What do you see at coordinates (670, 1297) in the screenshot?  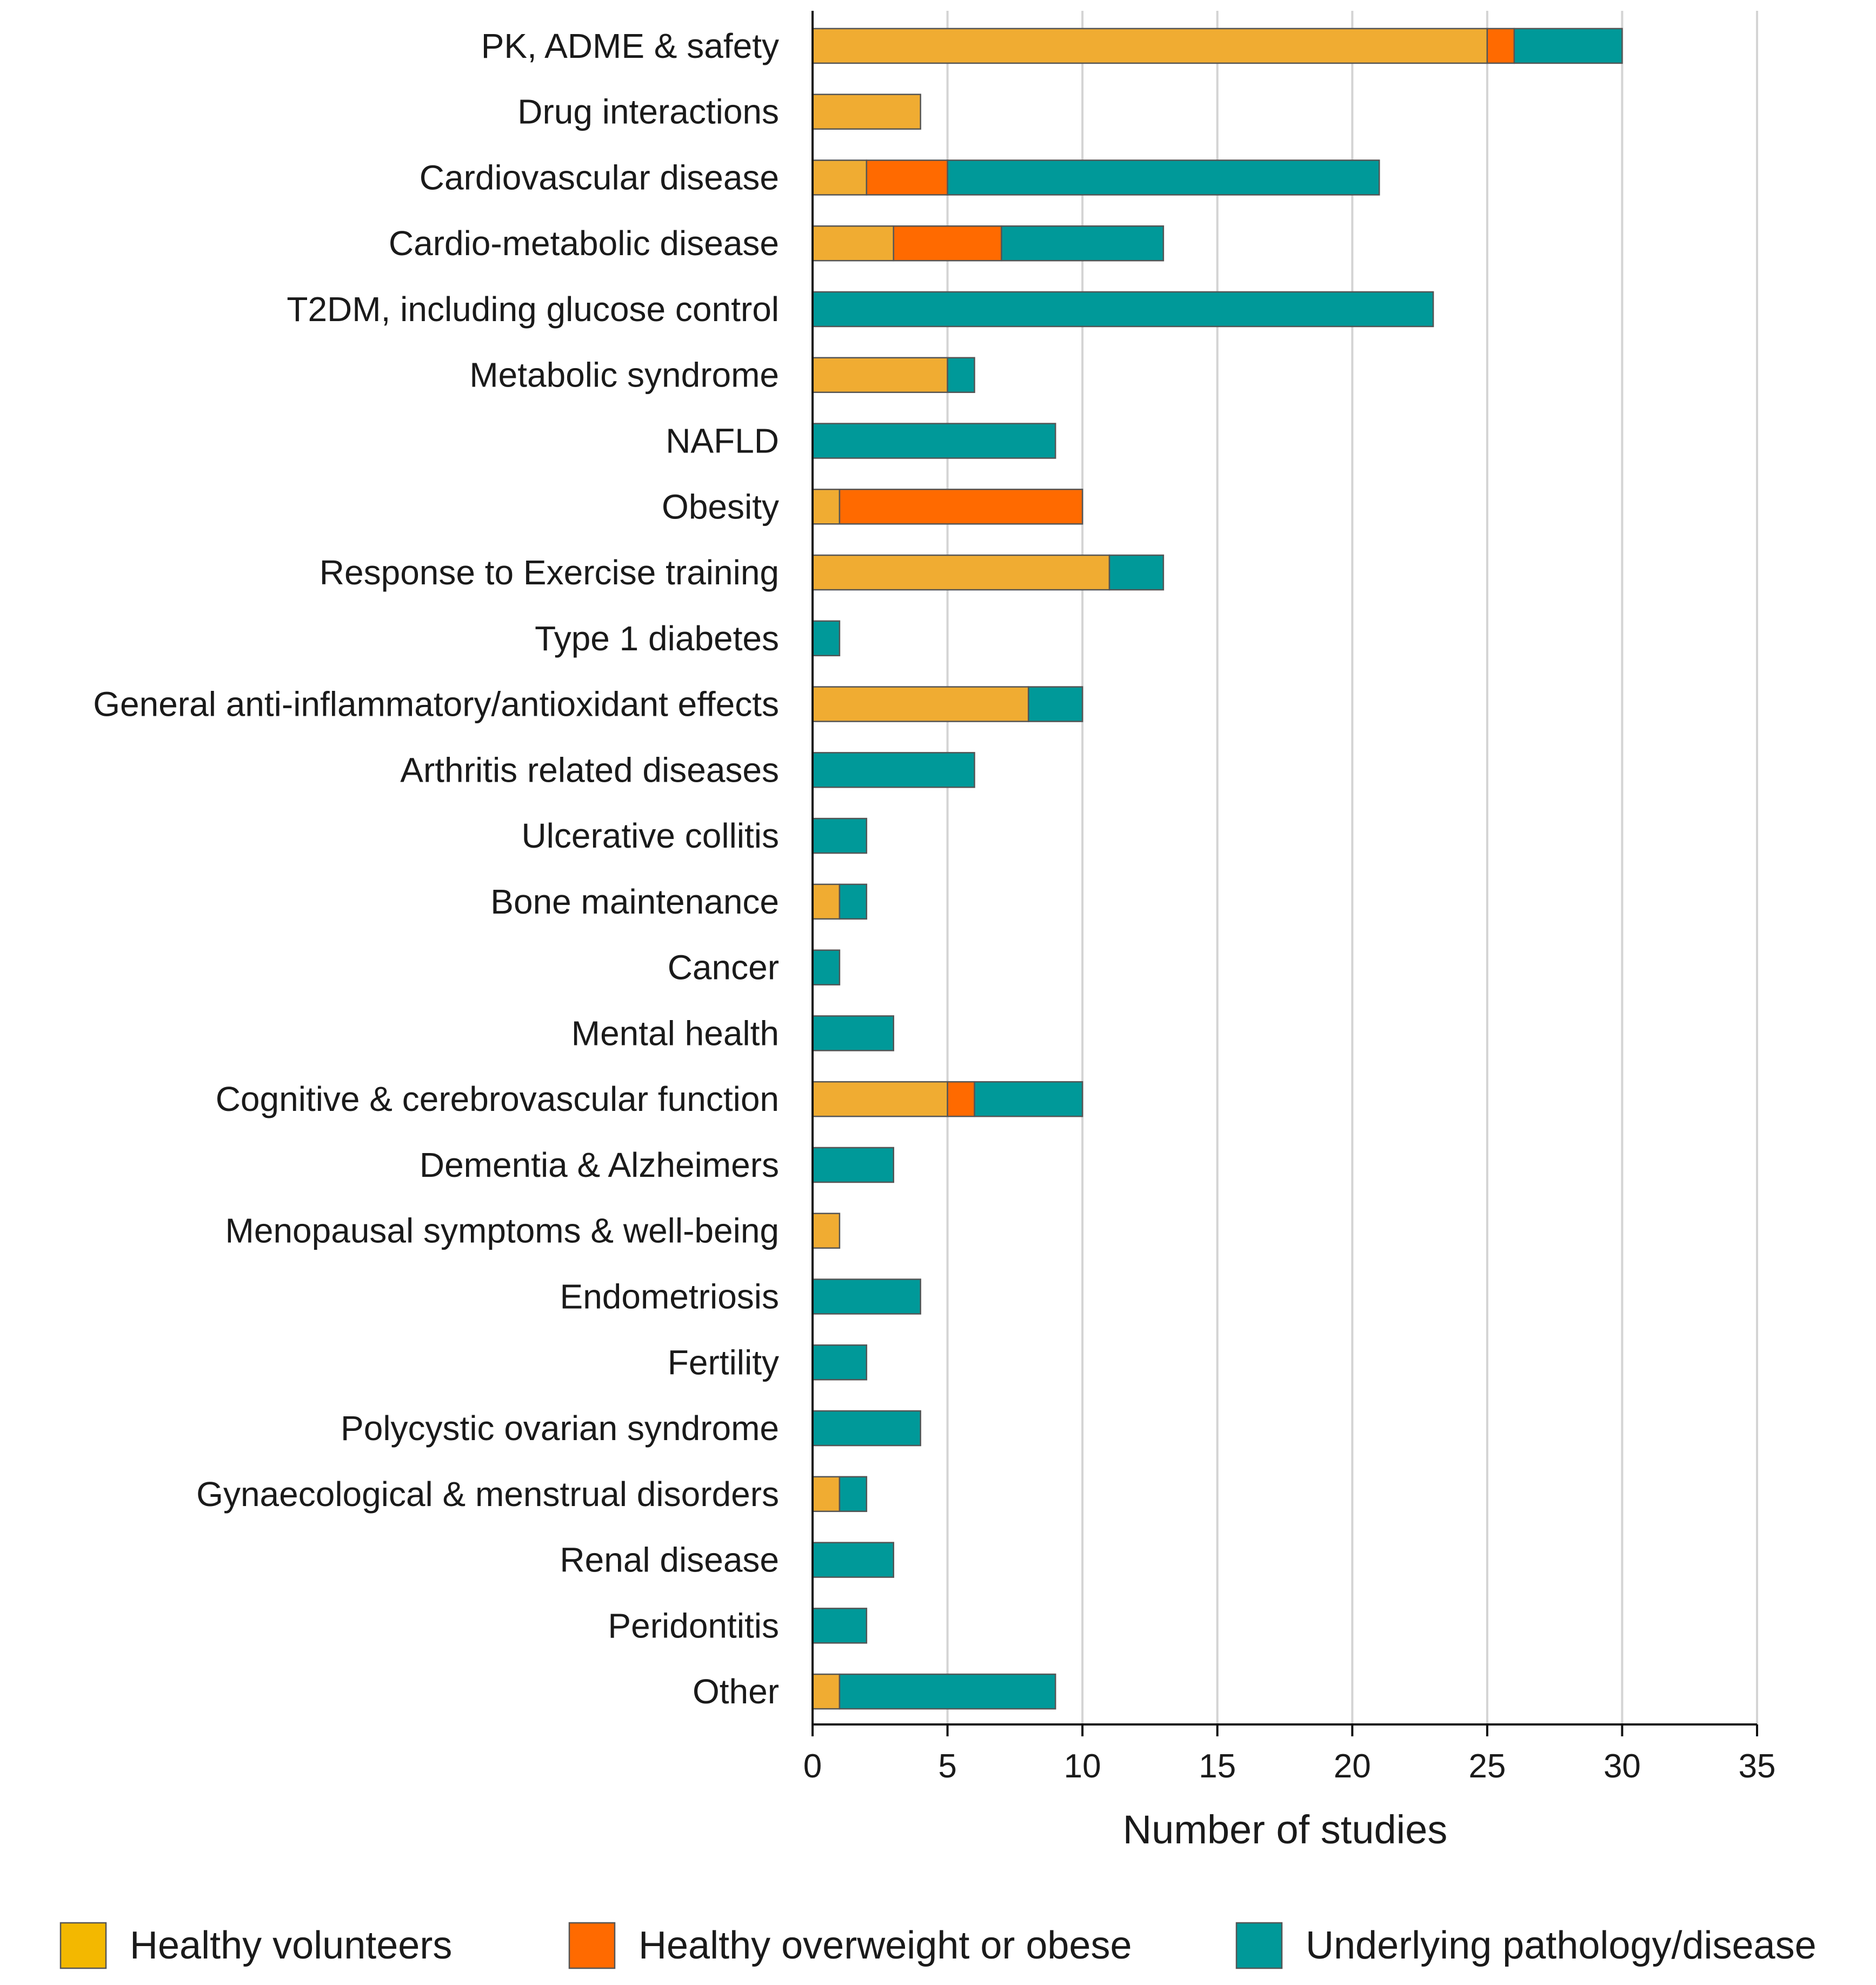 I see `category-label: Endometriosis` at bounding box center [670, 1297].